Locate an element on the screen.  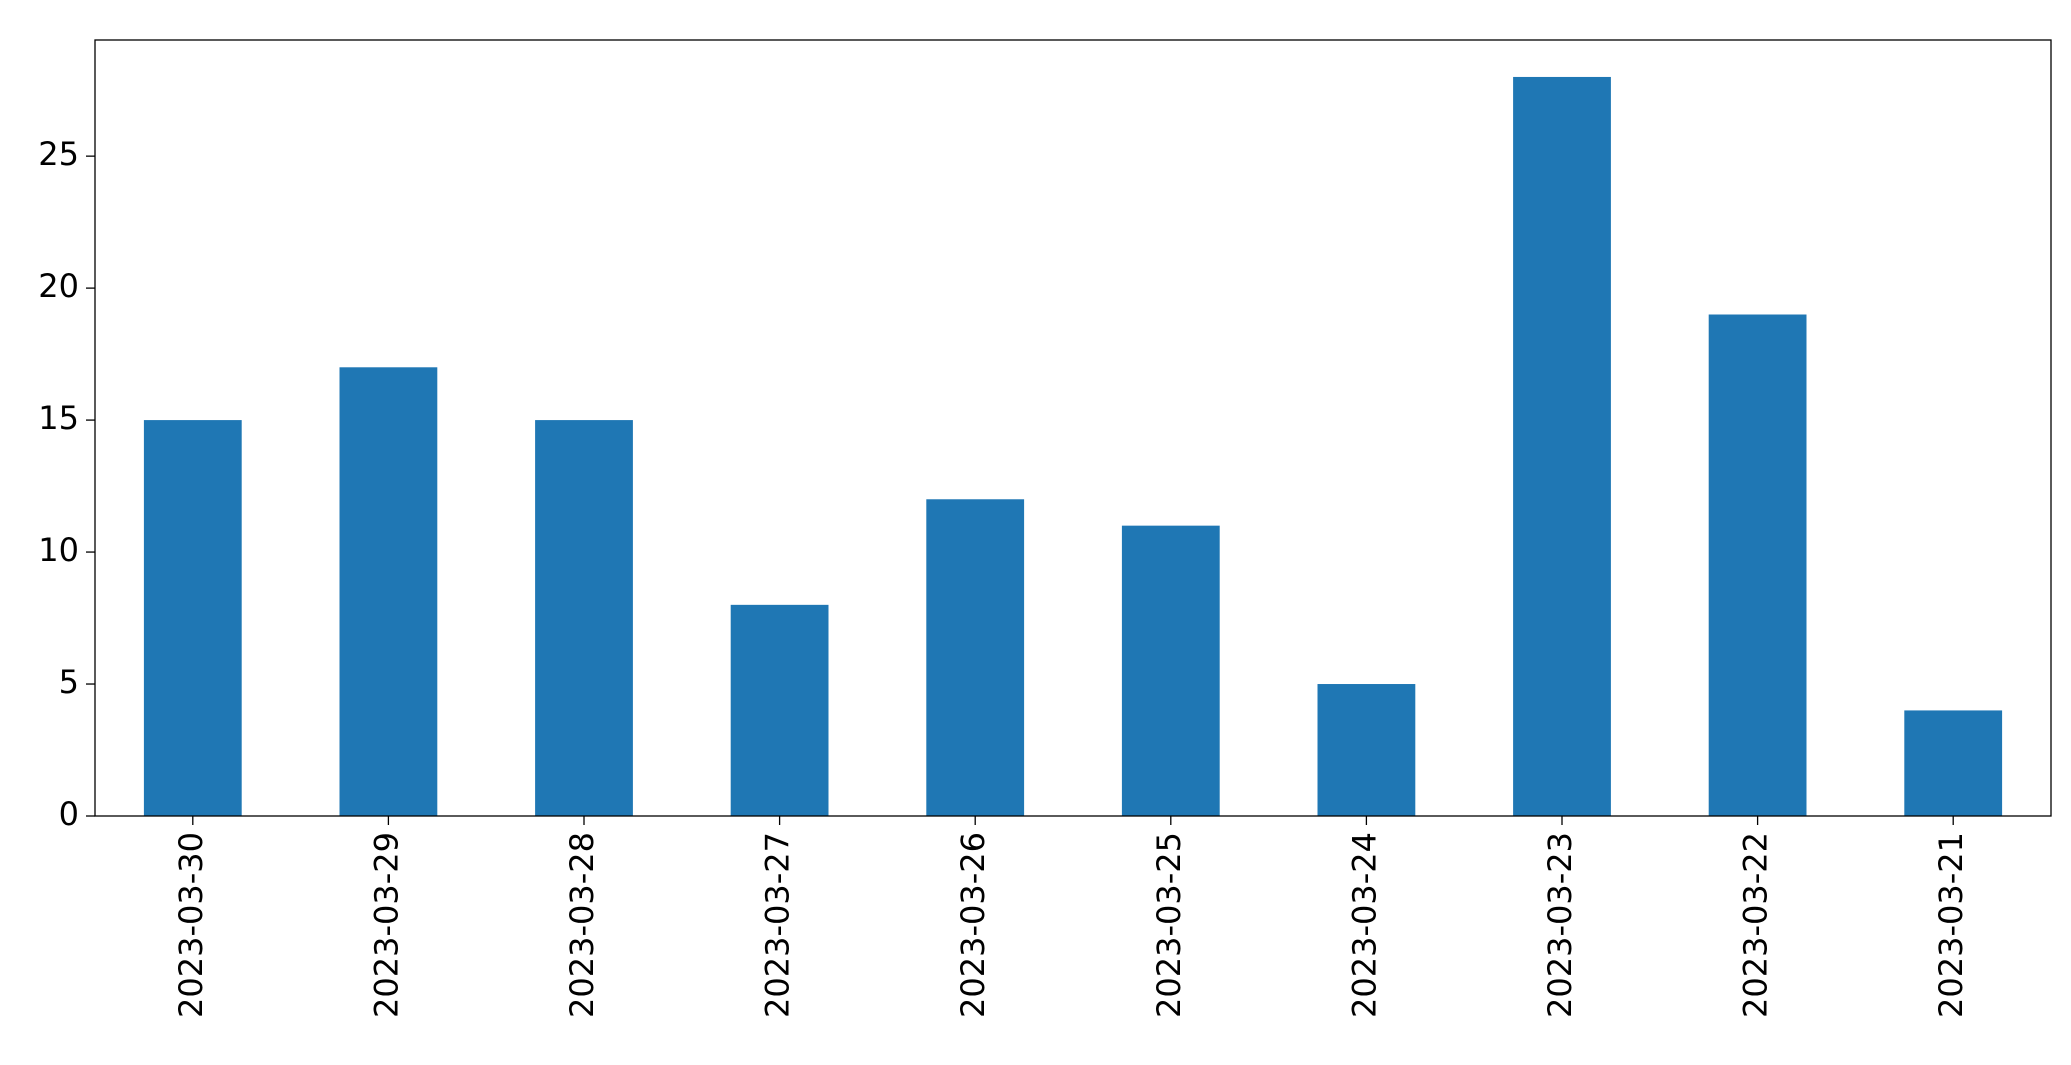
y-tick-label: 25 is located at coordinates (58, 154).